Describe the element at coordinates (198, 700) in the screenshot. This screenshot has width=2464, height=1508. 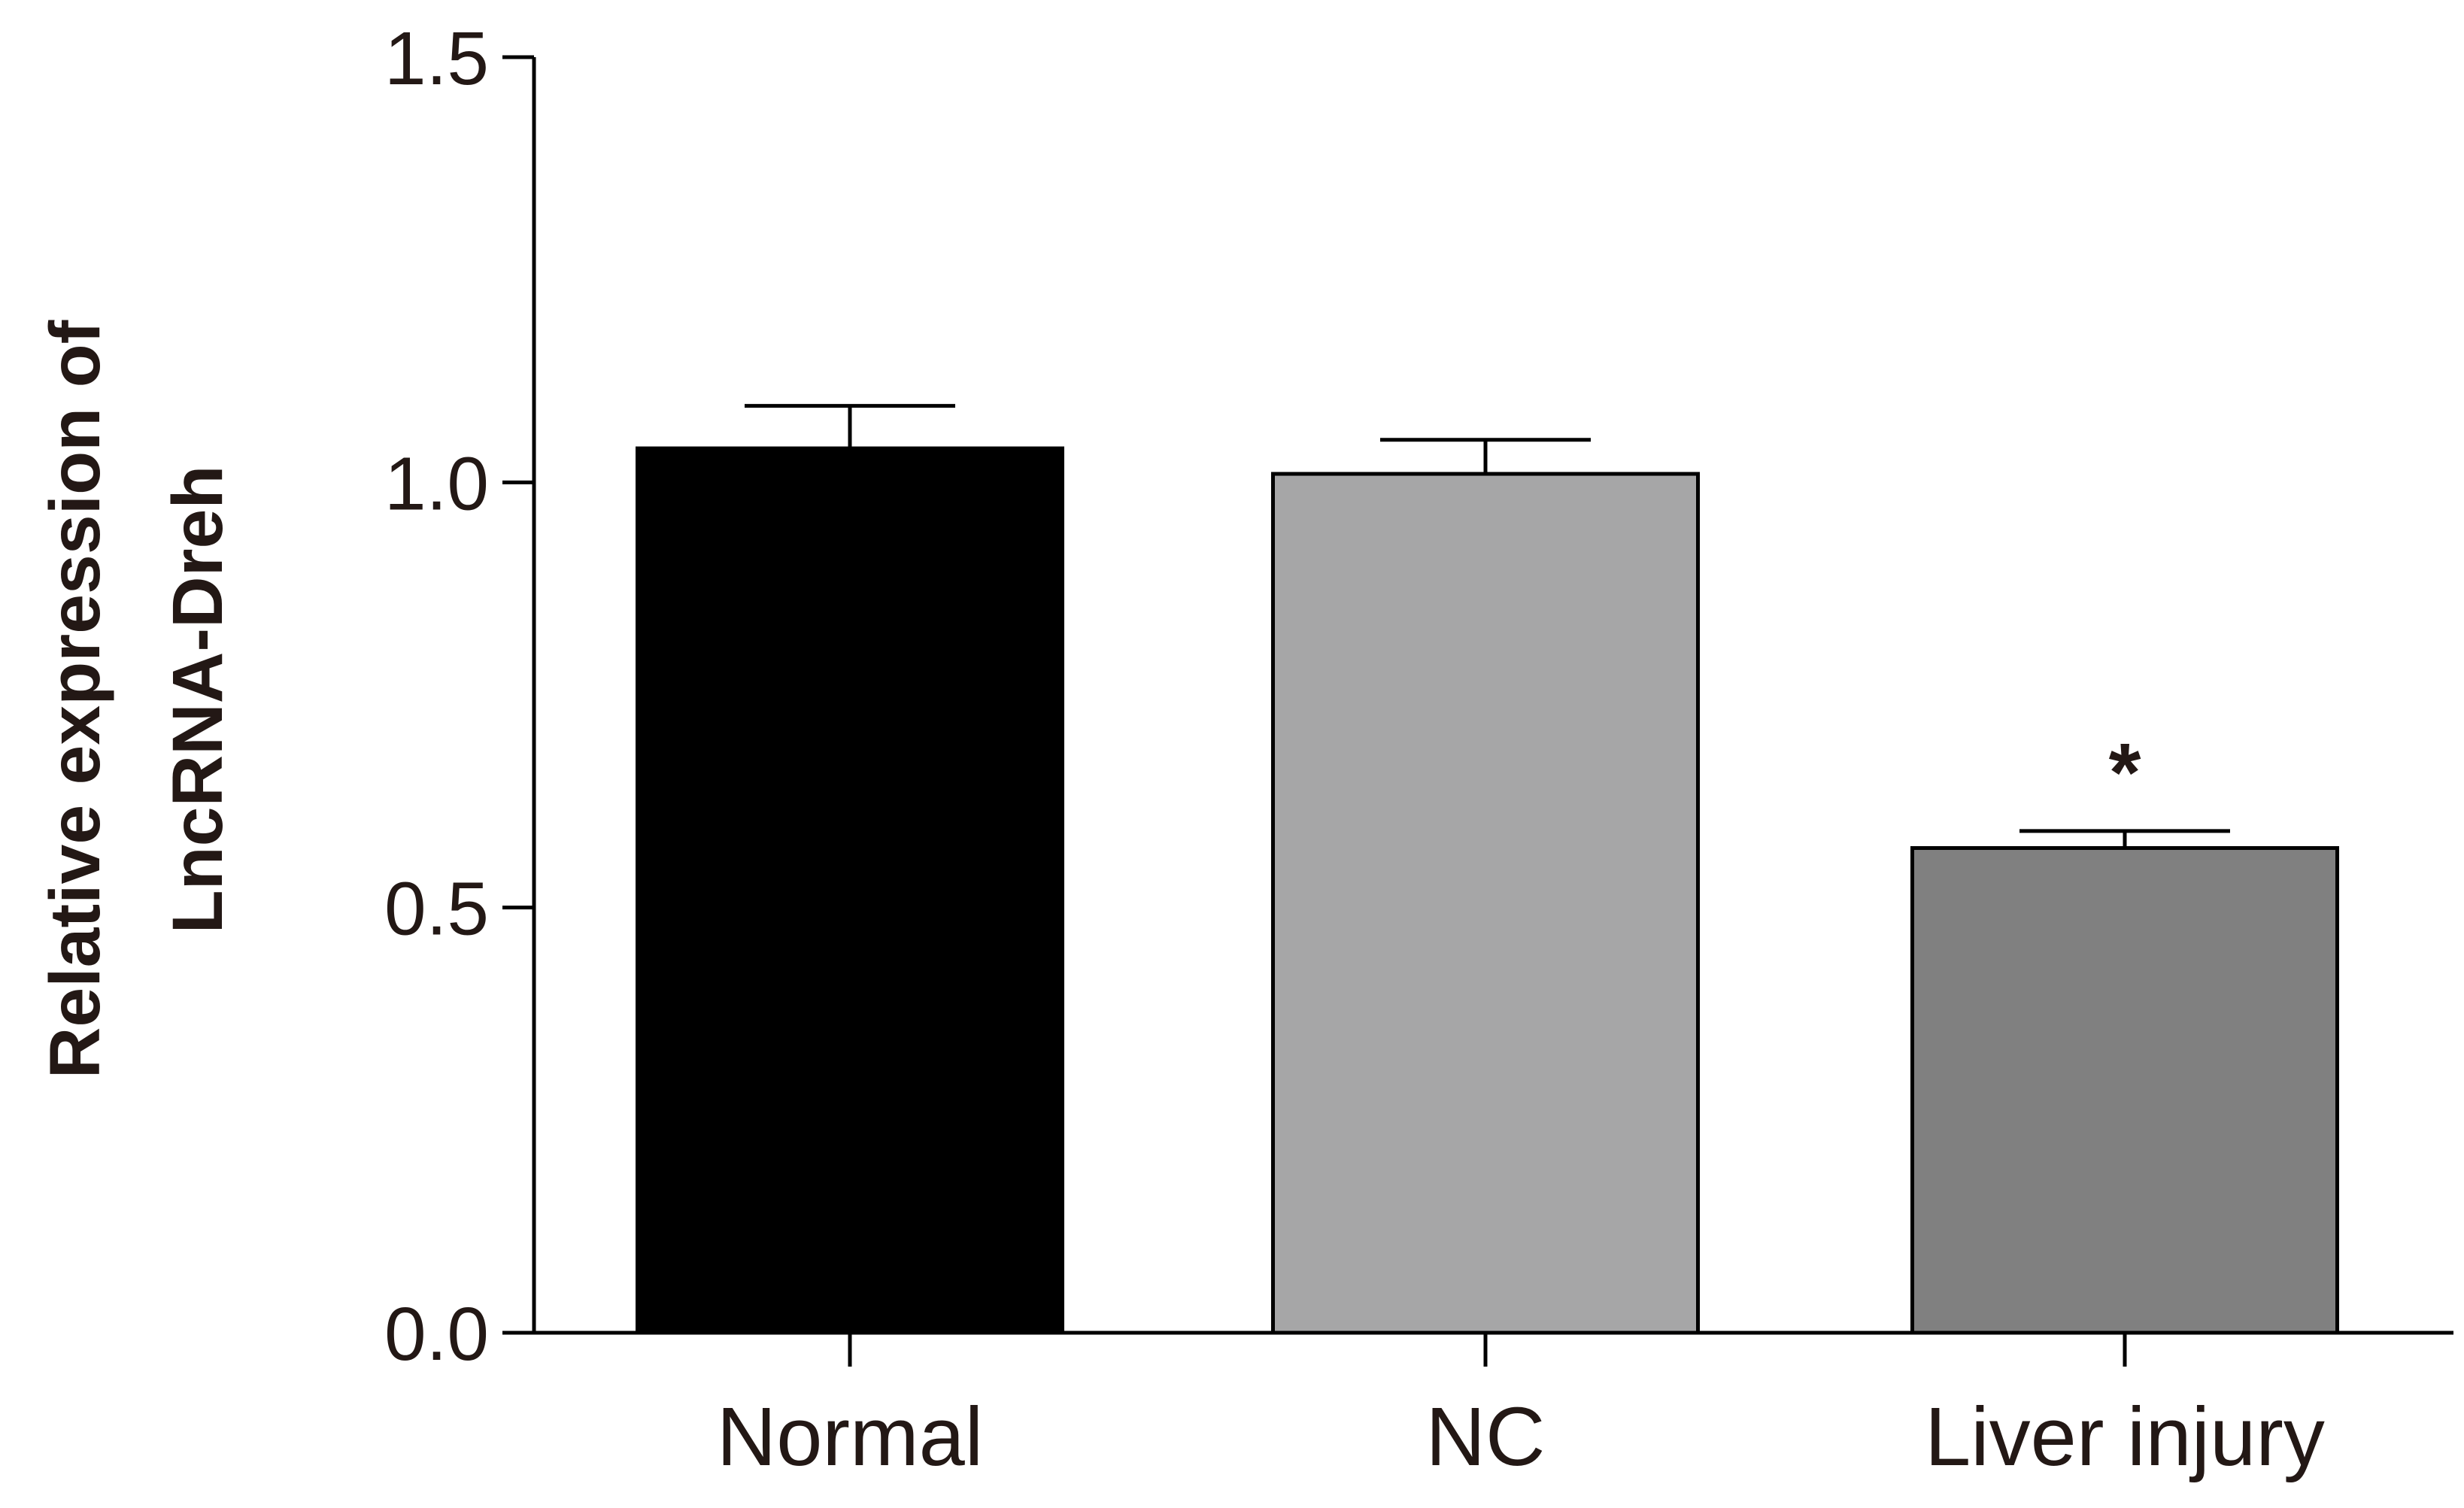
I see `y-axis-title-line-2: LncRNA-Dreh` at that location.